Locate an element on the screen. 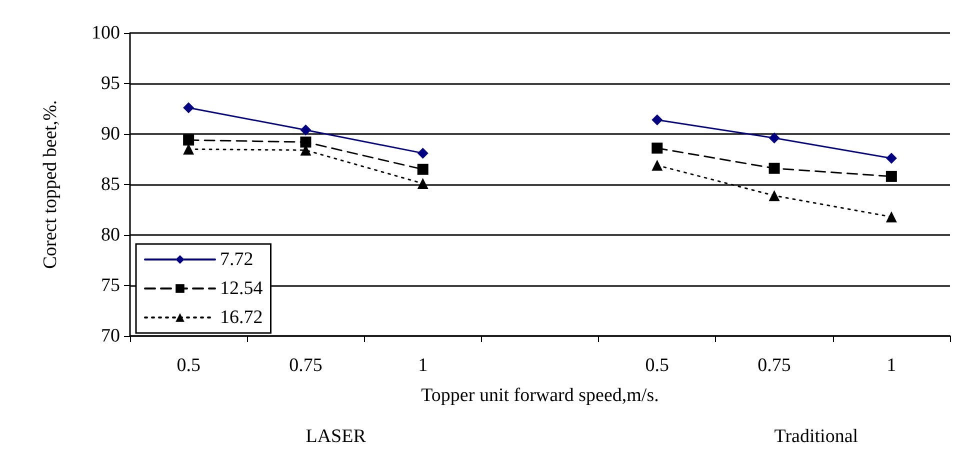 Image resolution: width=953 pixels, height=461 pixels. legend-label: 12.54 is located at coordinates (242, 288).